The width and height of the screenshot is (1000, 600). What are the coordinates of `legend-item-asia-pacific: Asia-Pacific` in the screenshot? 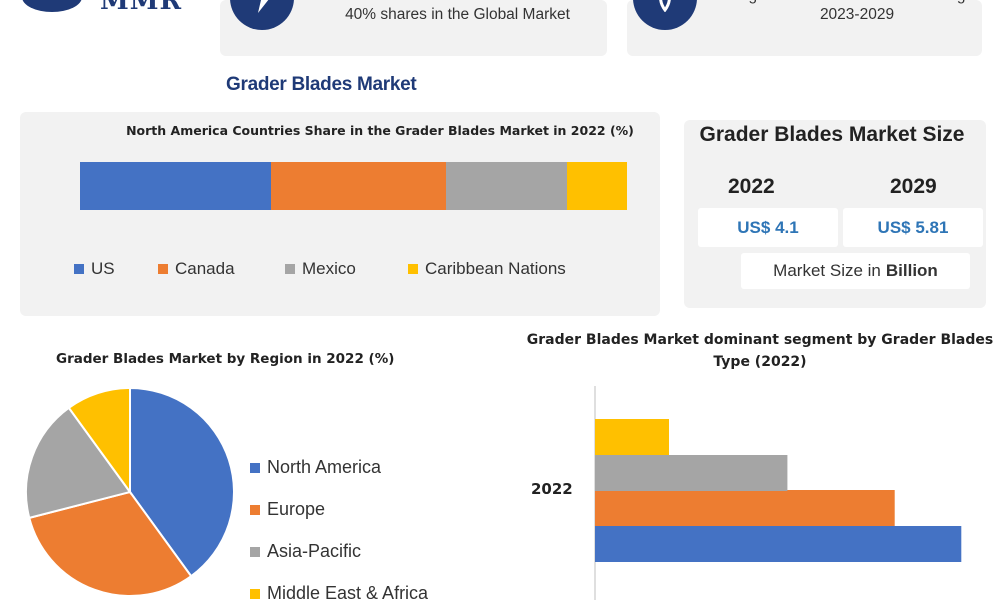 It's located at (305, 551).